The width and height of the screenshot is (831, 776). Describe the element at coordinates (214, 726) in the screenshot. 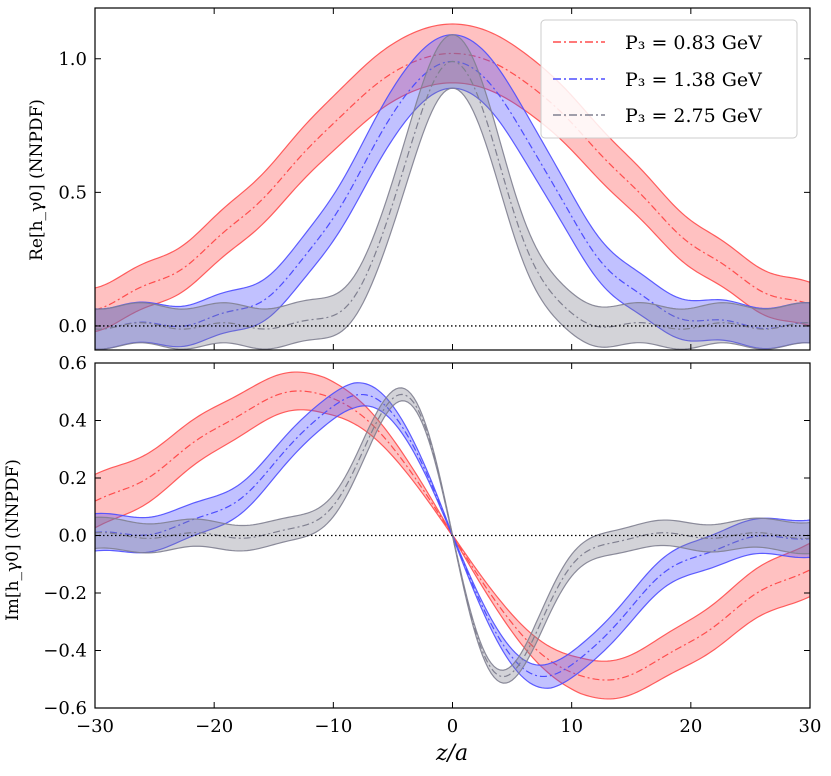

I see `xtick-label: −20` at that location.